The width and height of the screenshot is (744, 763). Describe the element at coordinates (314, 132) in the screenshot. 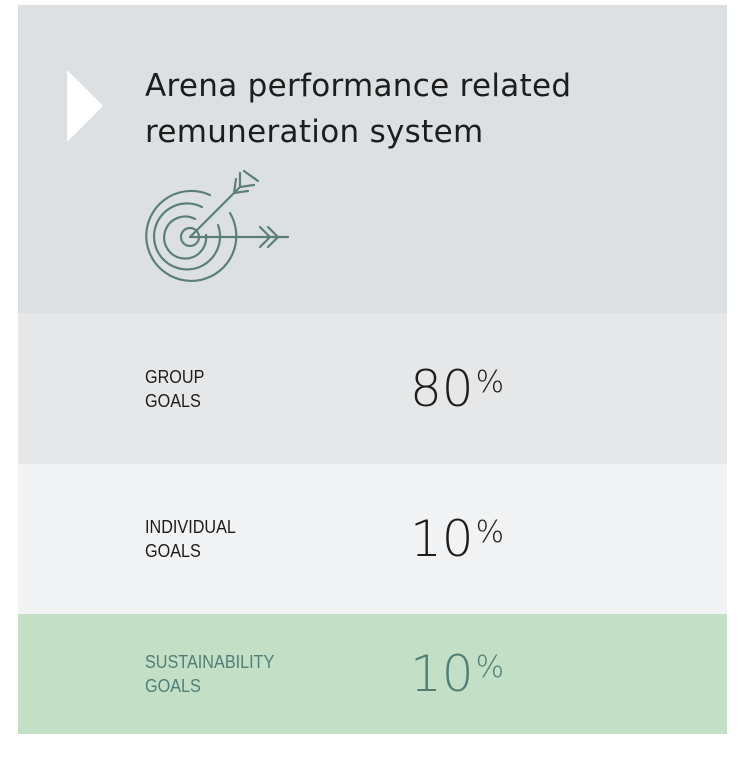

I see `title-line: remuneration system` at that location.